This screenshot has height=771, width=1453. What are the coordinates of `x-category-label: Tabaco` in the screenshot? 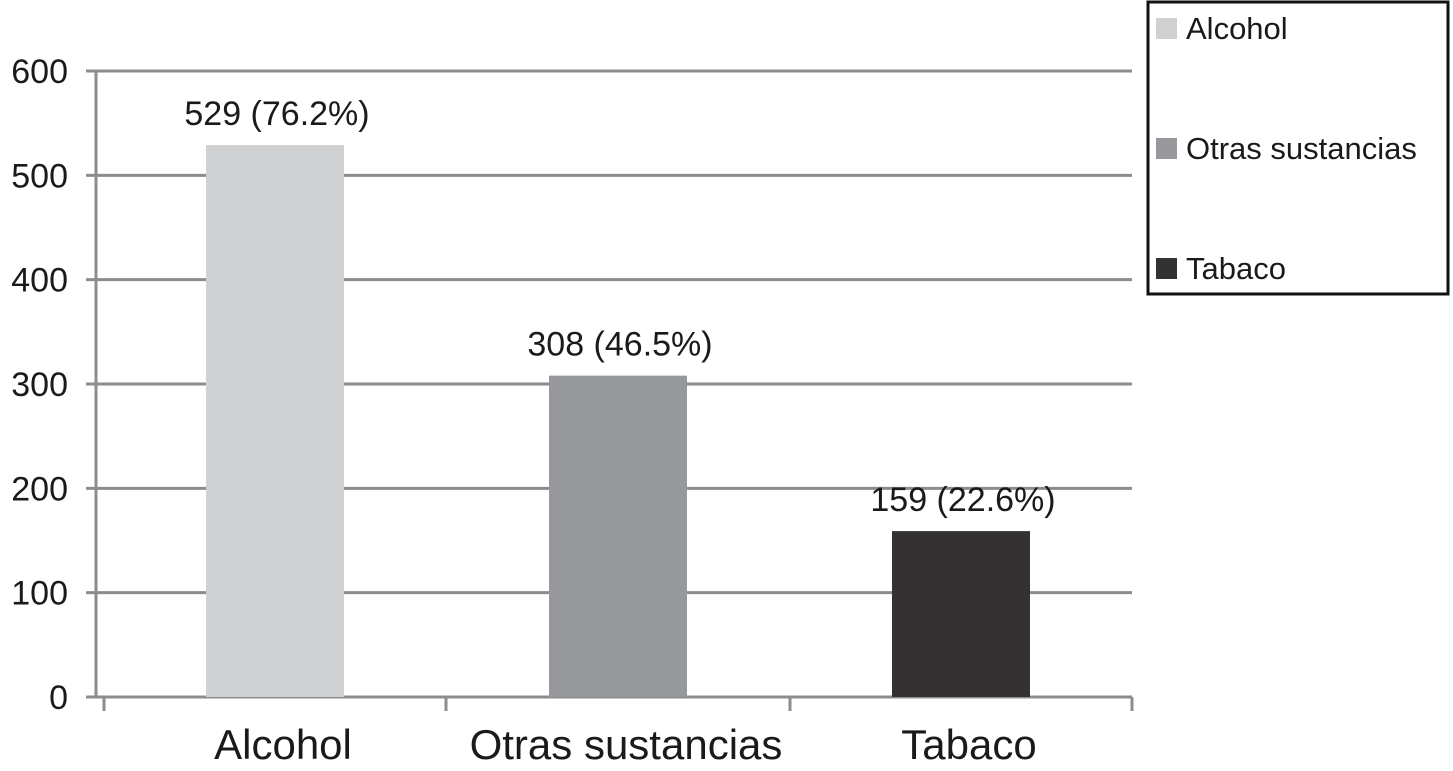 It's located at (968, 744).